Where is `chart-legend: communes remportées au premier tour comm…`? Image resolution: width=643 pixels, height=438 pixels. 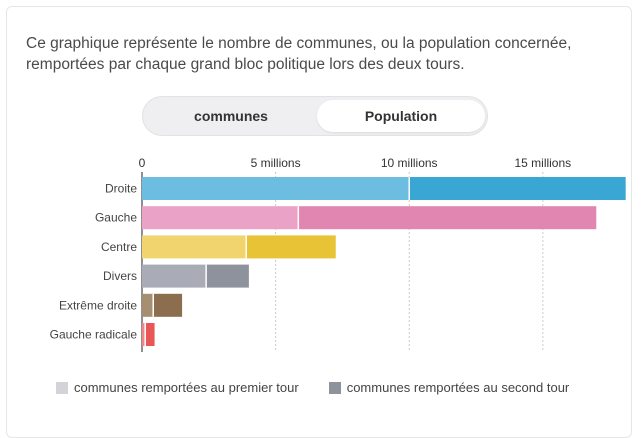
chart-legend: communes remportées au premier tour comm… is located at coordinates (327, 387).